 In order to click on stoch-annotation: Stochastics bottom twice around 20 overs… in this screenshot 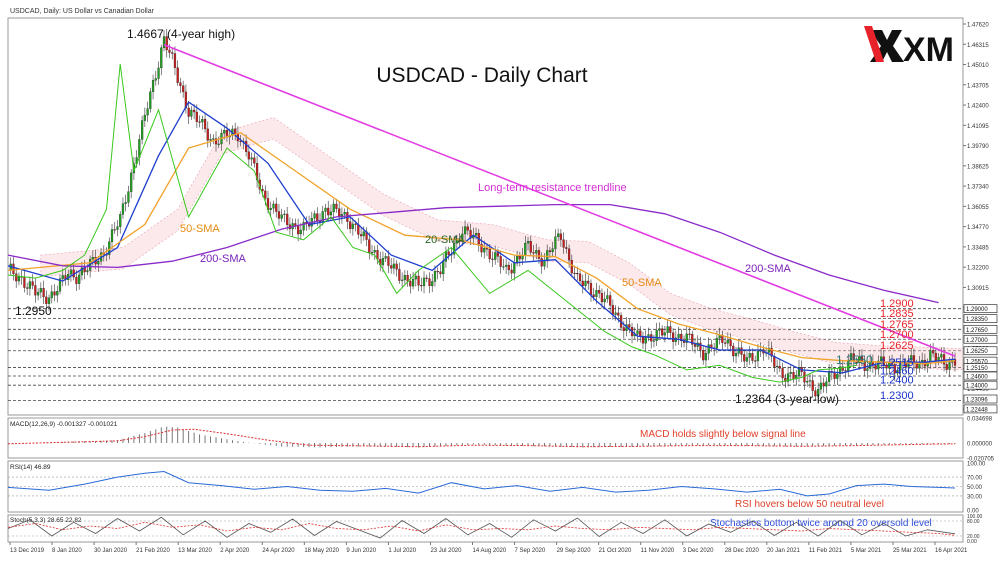, I will do `click(821, 523)`.